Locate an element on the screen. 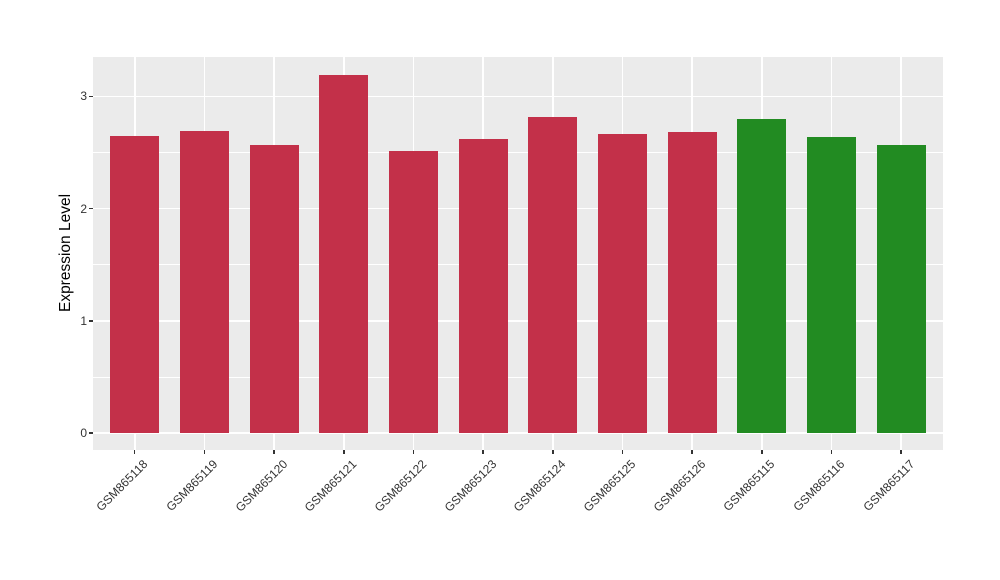  bar-GSM865123 is located at coordinates (483, 286).